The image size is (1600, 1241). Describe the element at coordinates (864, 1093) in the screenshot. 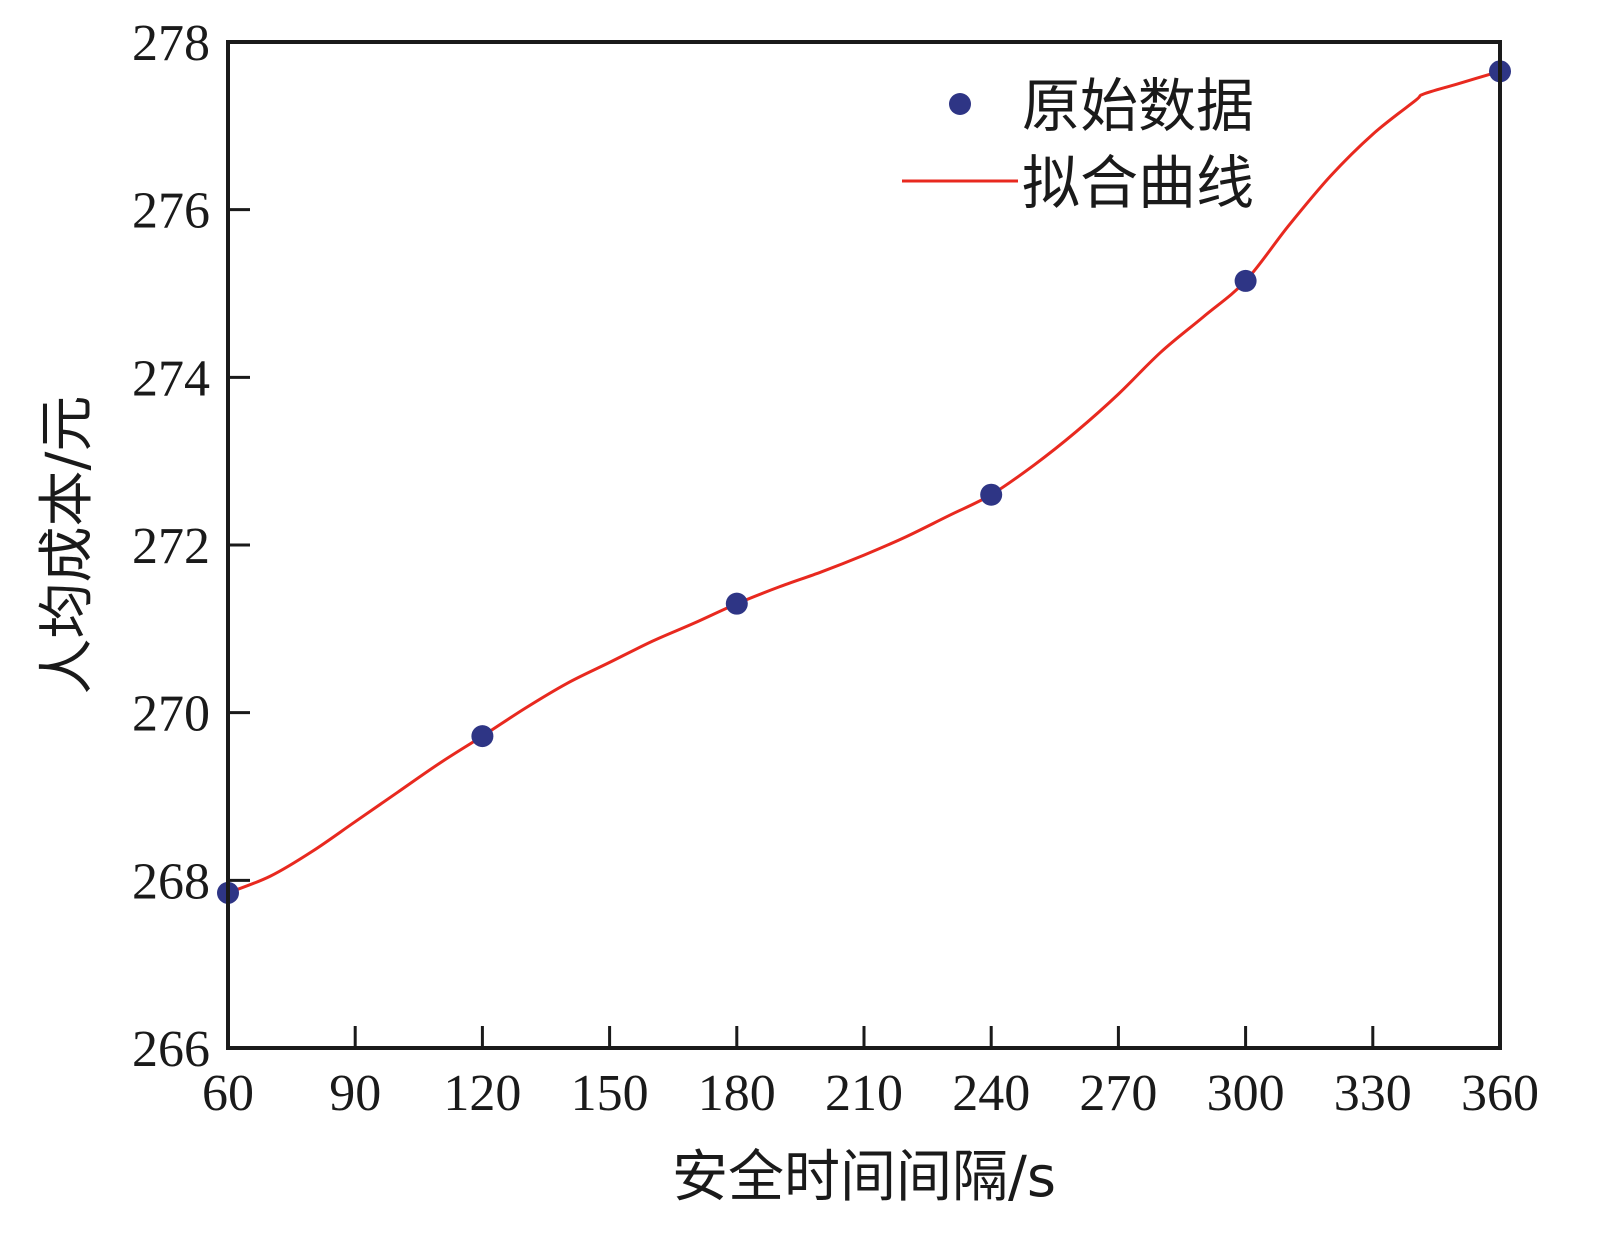

I see `x-tick-label: 210` at that location.